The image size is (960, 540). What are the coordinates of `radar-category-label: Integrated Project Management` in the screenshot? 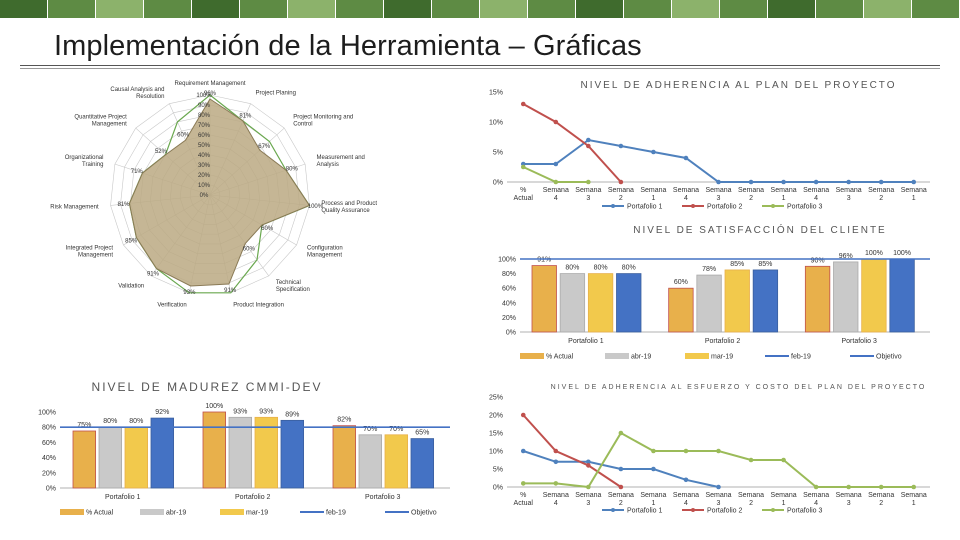 It's located at (90, 252).